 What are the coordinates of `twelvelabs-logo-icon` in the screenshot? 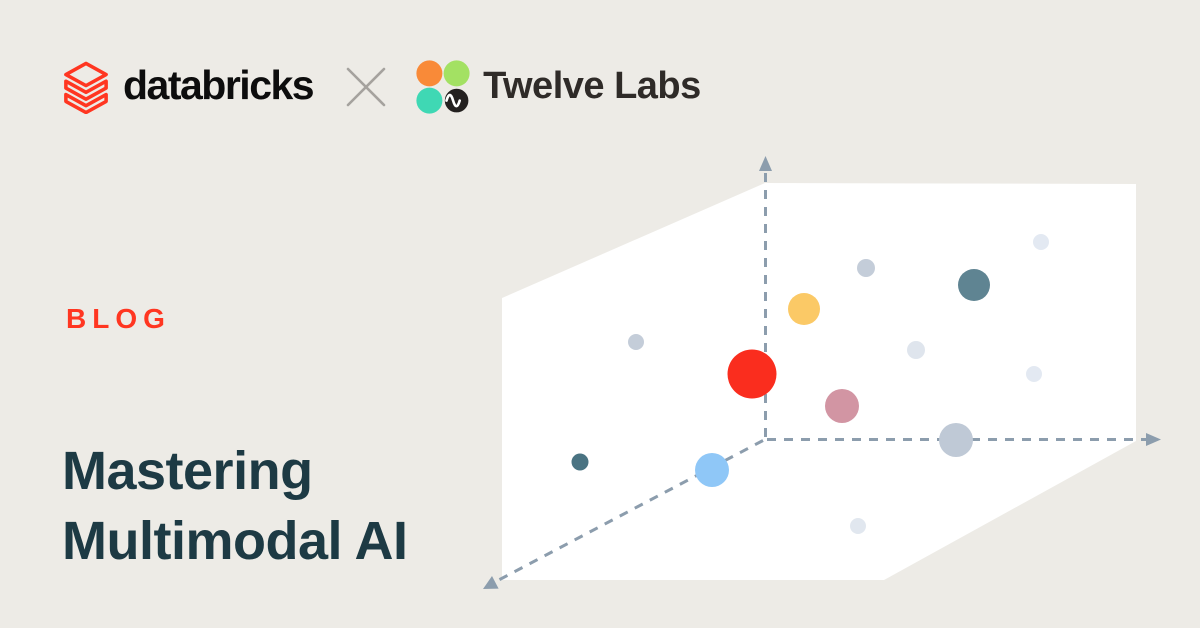 It's located at (443, 87).